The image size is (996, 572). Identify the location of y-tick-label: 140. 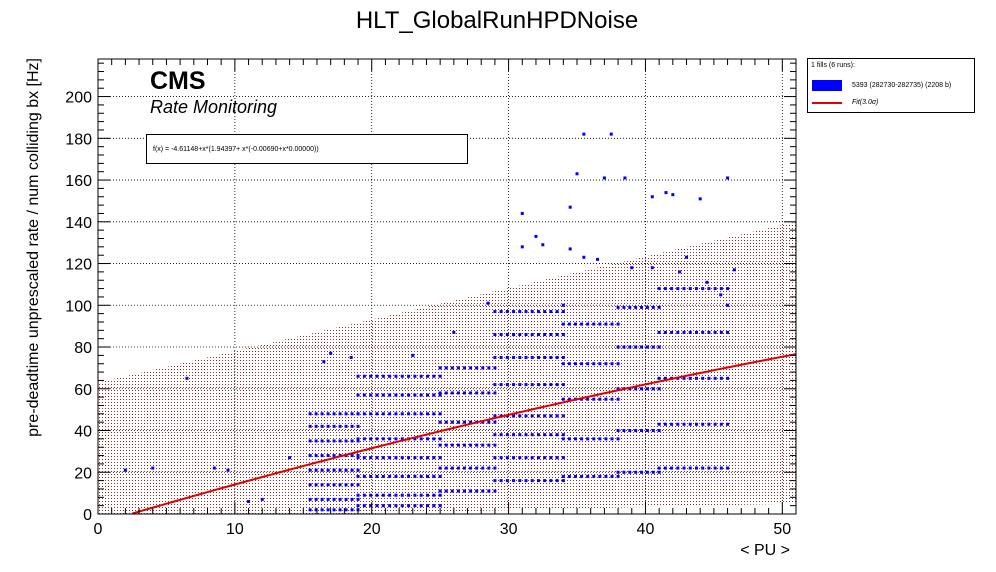
(78, 223).